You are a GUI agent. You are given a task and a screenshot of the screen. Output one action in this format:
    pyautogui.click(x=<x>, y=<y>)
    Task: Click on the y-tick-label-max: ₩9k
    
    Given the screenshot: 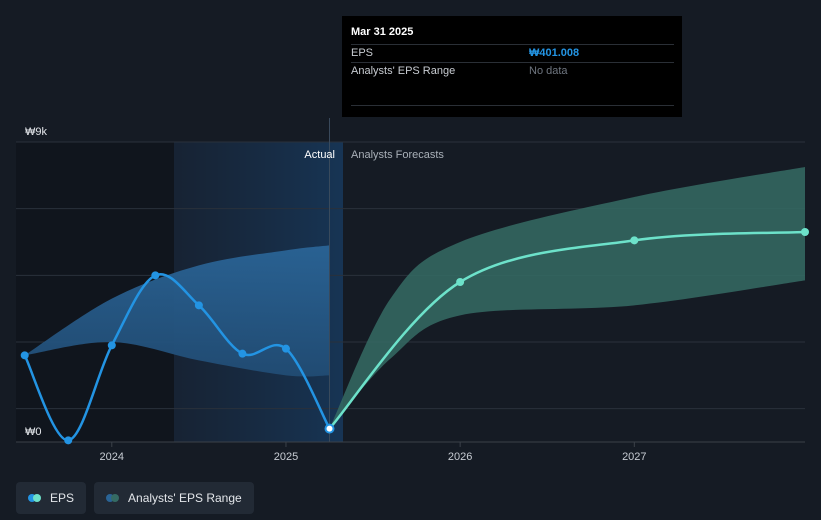 What is the action you would take?
    pyautogui.click(x=36, y=132)
    